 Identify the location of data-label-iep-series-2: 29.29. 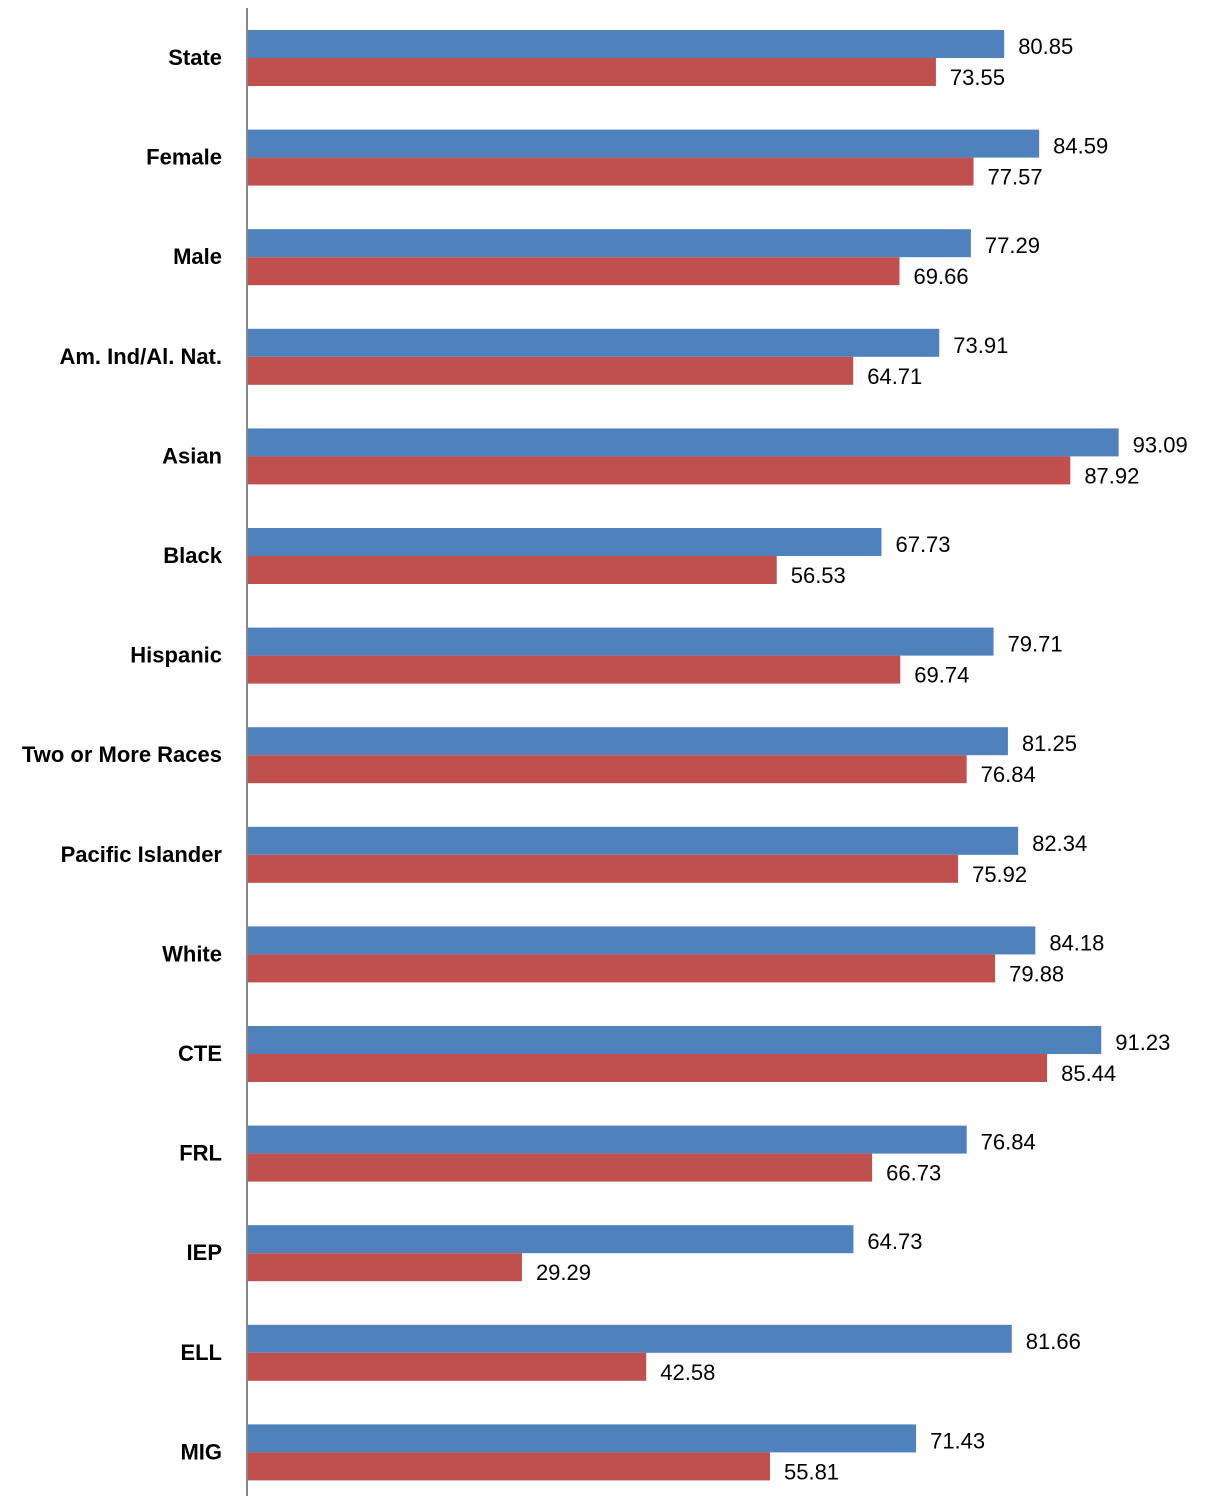
(563, 1272).